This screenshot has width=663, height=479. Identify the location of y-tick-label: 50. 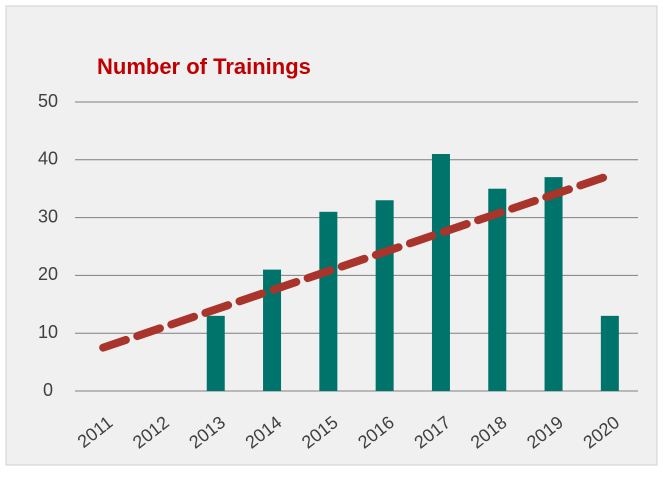
(48, 101).